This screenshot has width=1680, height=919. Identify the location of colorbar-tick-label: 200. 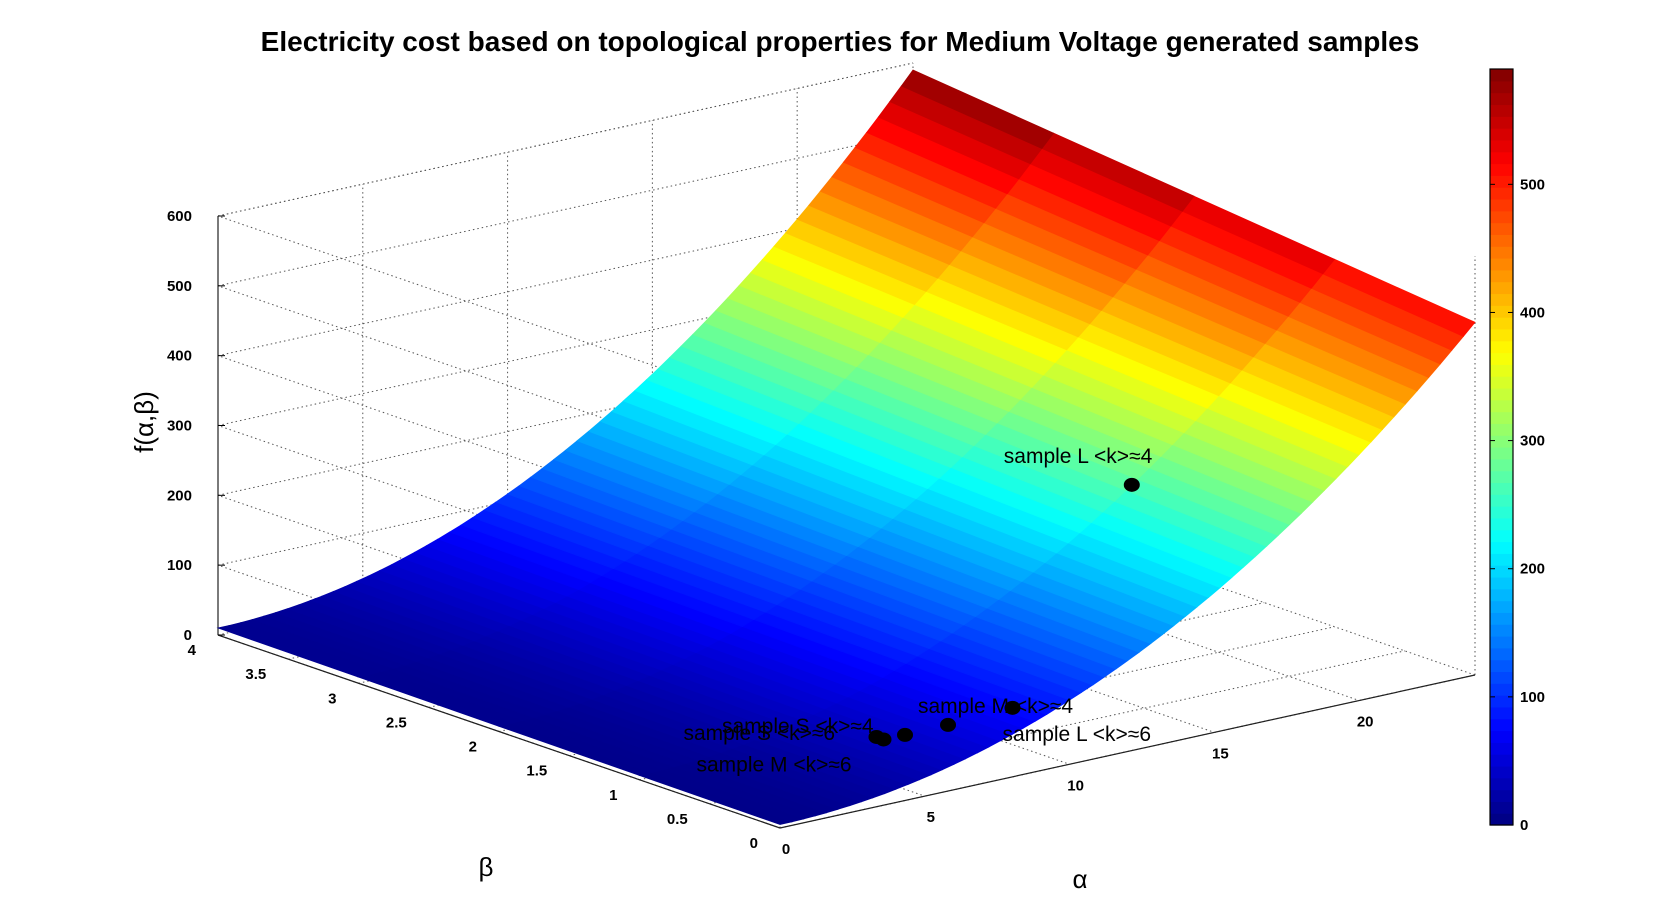
(1532, 569).